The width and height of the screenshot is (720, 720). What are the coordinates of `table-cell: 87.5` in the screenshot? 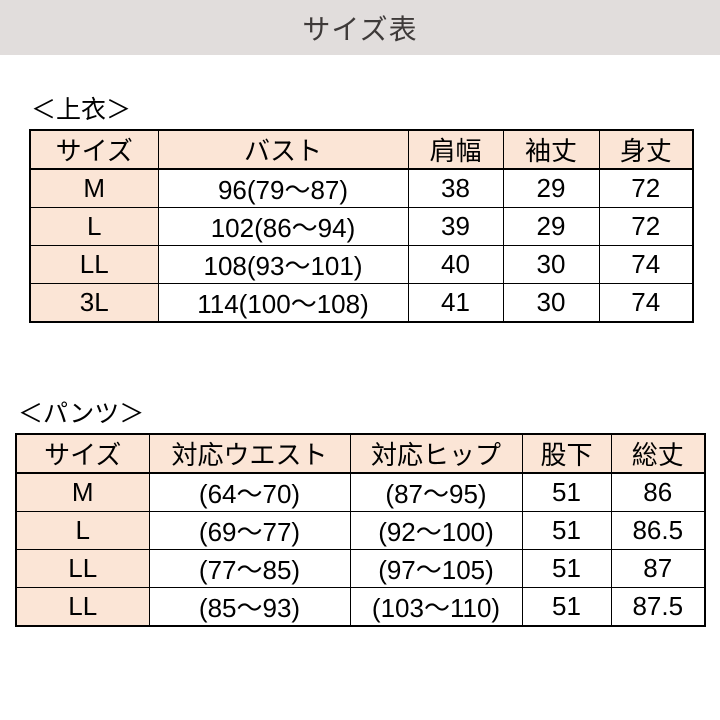 It's located at (658, 607).